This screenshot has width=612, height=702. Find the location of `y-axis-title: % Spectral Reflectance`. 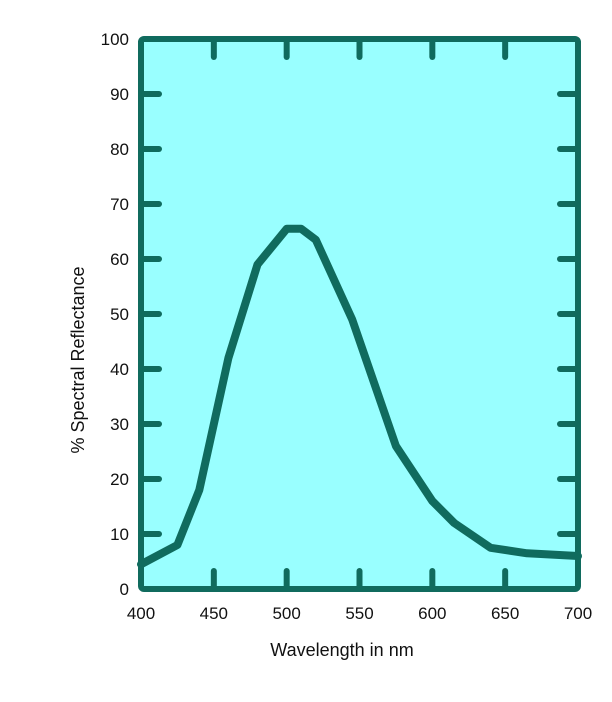

y-axis-title: % Spectral Reflectance is located at coordinates (78, 359).